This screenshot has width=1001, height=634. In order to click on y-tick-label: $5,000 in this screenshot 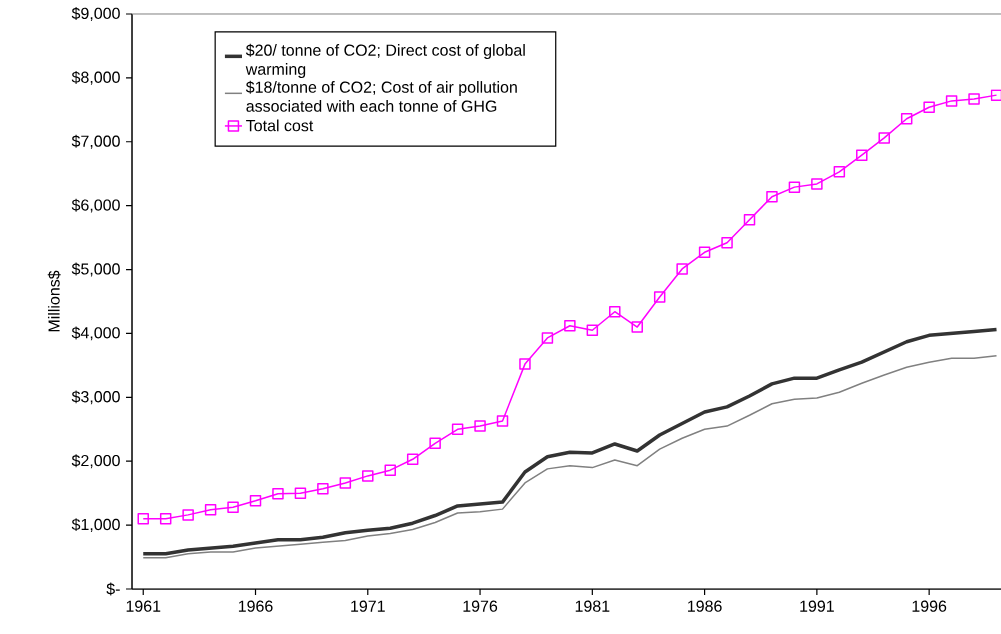, I will do `click(95, 269)`.